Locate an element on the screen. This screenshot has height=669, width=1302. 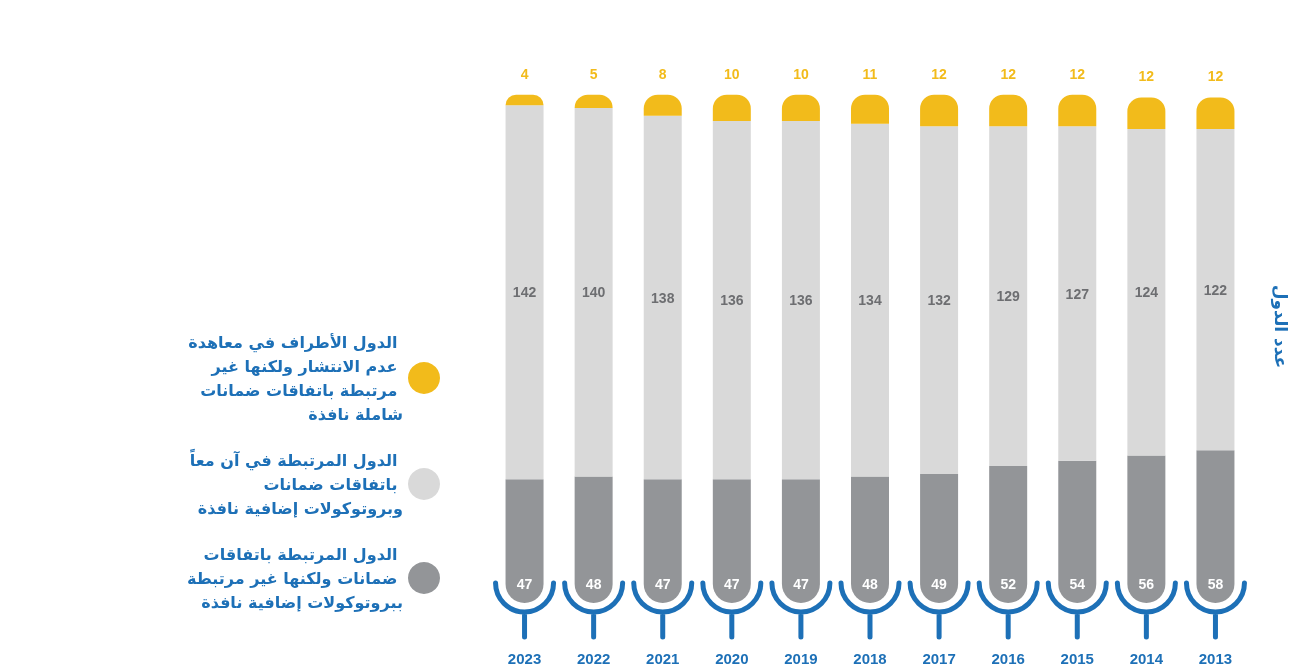
x-tick-label: 2021 is located at coordinates (663, 658).